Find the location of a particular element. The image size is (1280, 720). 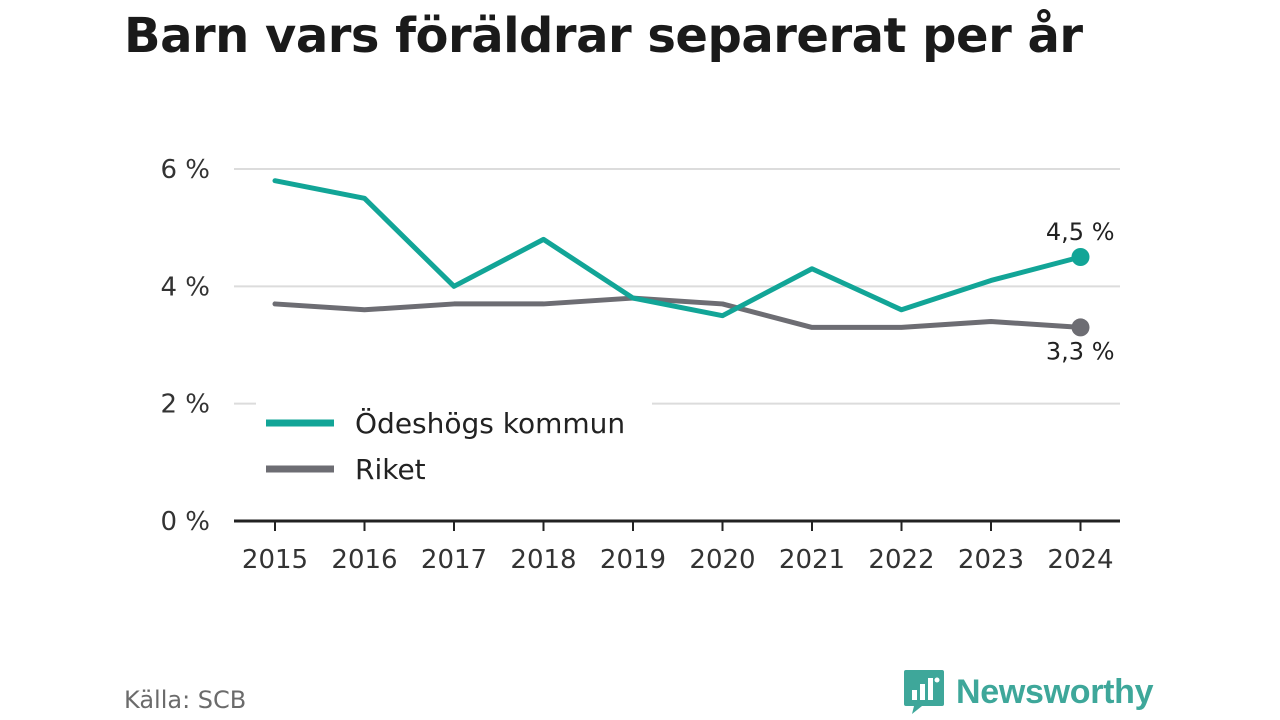

x-tick-label: 2022 is located at coordinates (901, 560).